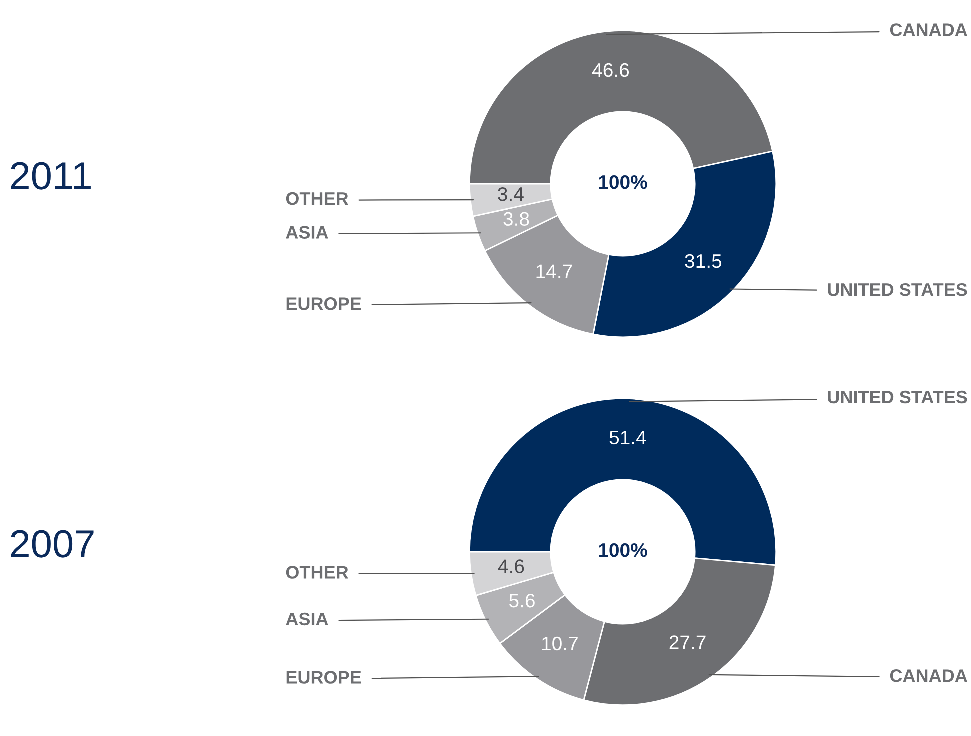 The image size is (971, 736). What do you see at coordinates (517, 219) in the screenshot?
I see `data-label: 3.8` at bounding box center [517, 219].